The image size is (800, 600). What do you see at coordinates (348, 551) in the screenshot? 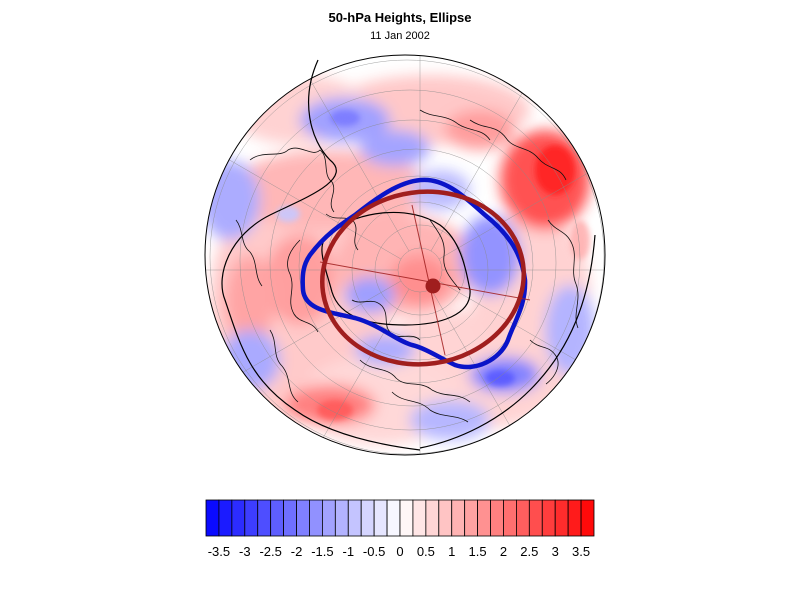
I see `colorbar-tick-label: -1` at bounding box center [348, 551].